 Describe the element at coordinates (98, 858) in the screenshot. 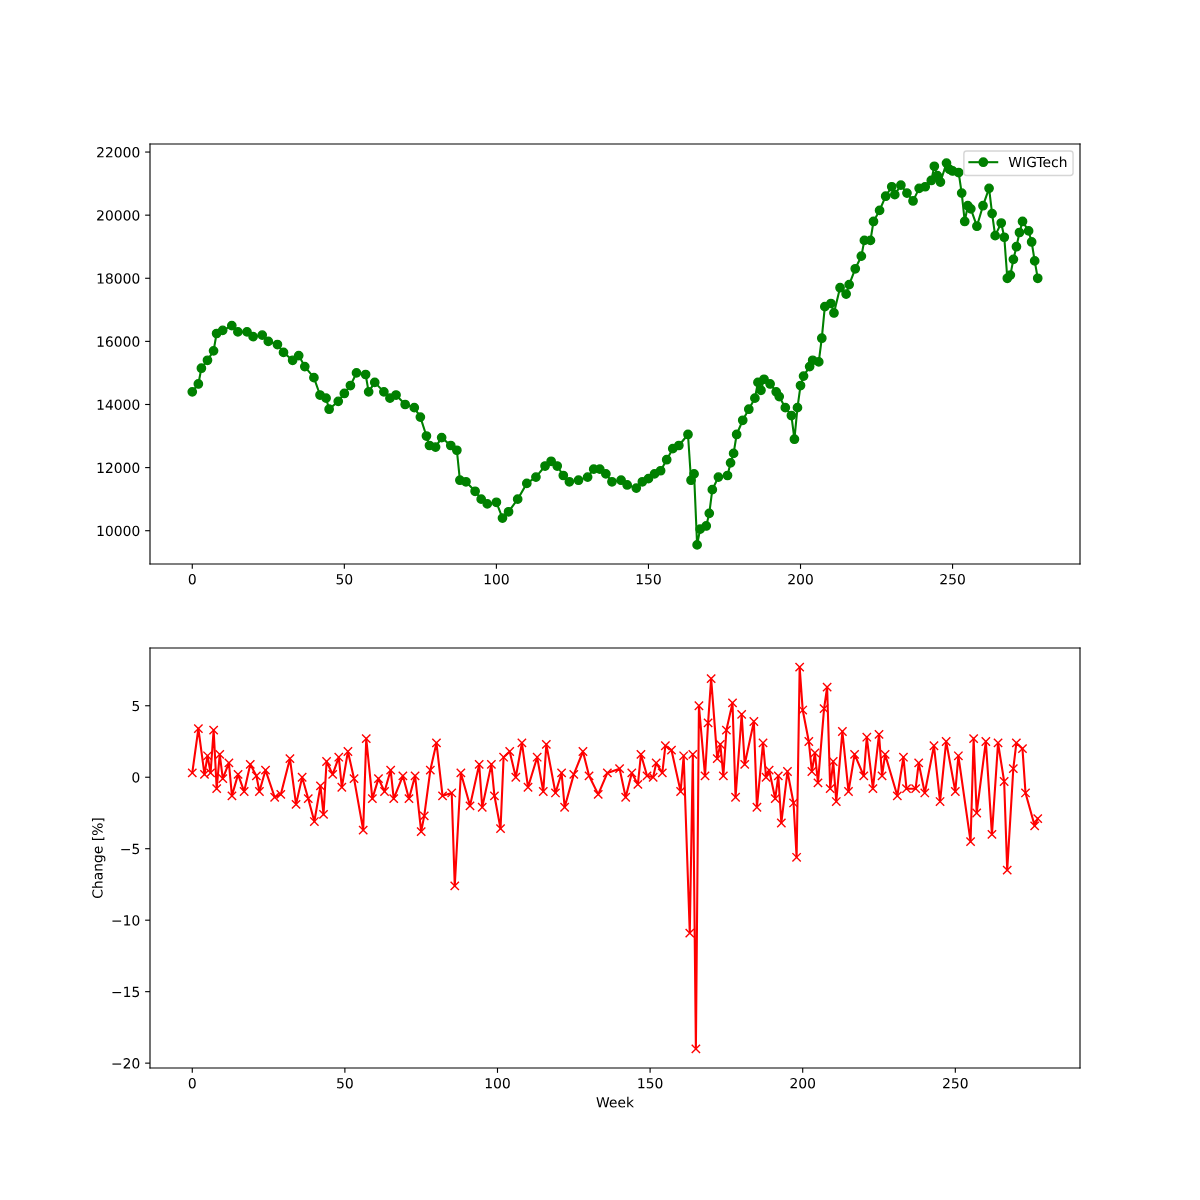

I see `y-axis-title: Change [%]` at that location.